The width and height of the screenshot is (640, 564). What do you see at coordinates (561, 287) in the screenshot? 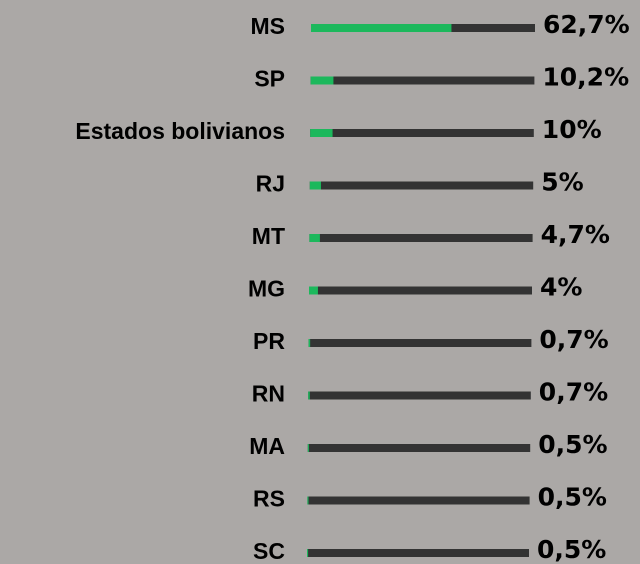
I see `value-label: 4%` at bounding box center [561, 287].